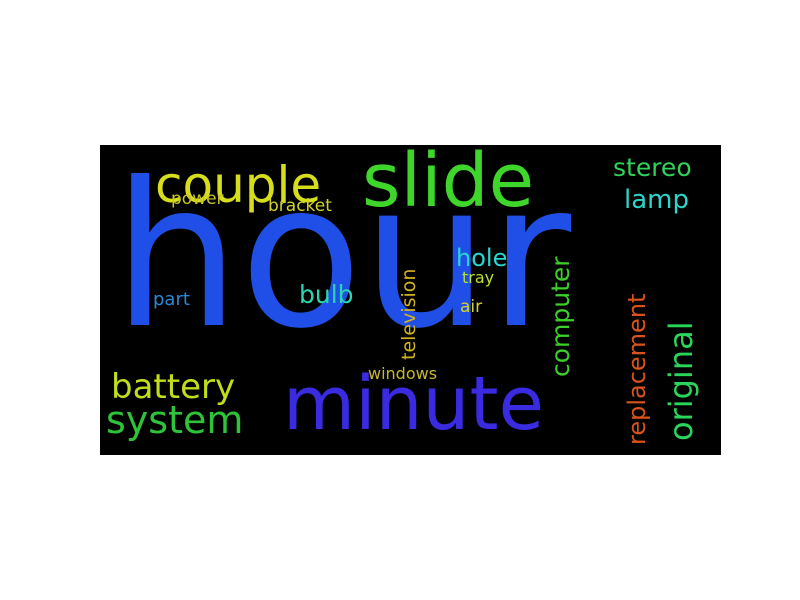 The image size is (800, 600). Describe the element at coordinates (300, 206) in the screenshot. I see `word-bracket: bracket` at that location.